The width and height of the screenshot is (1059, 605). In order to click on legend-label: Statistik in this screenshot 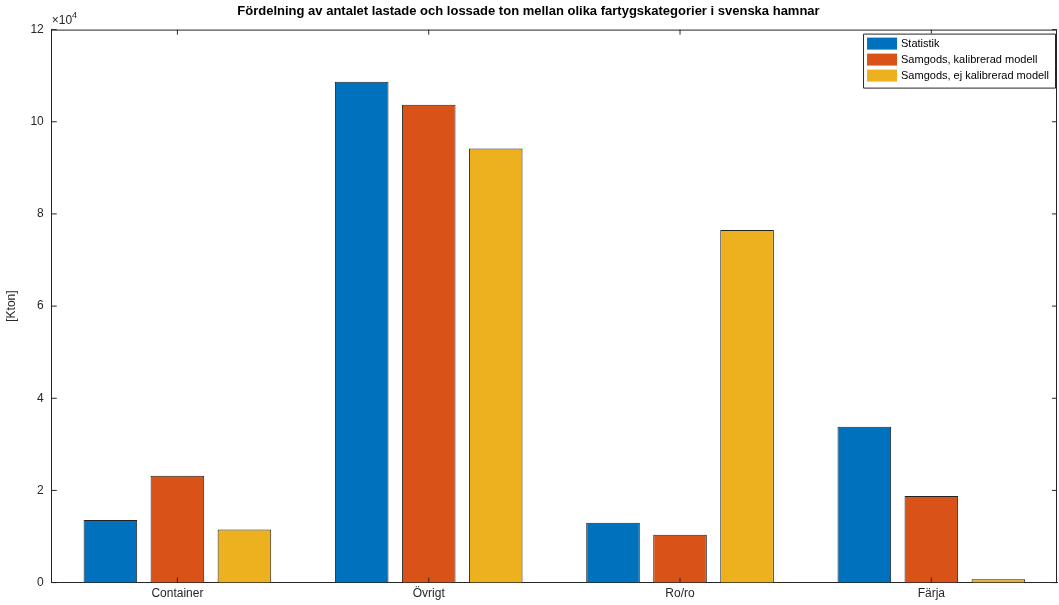, I will do `click(921, 42)`.